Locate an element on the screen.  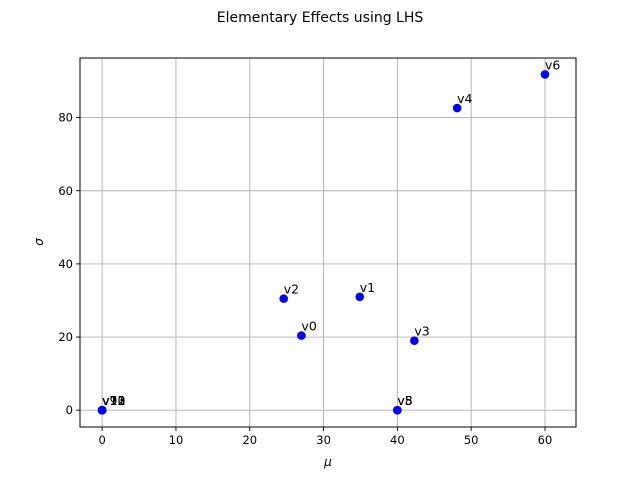
y-tick-label: 0 is located at coordinates (69, 410).